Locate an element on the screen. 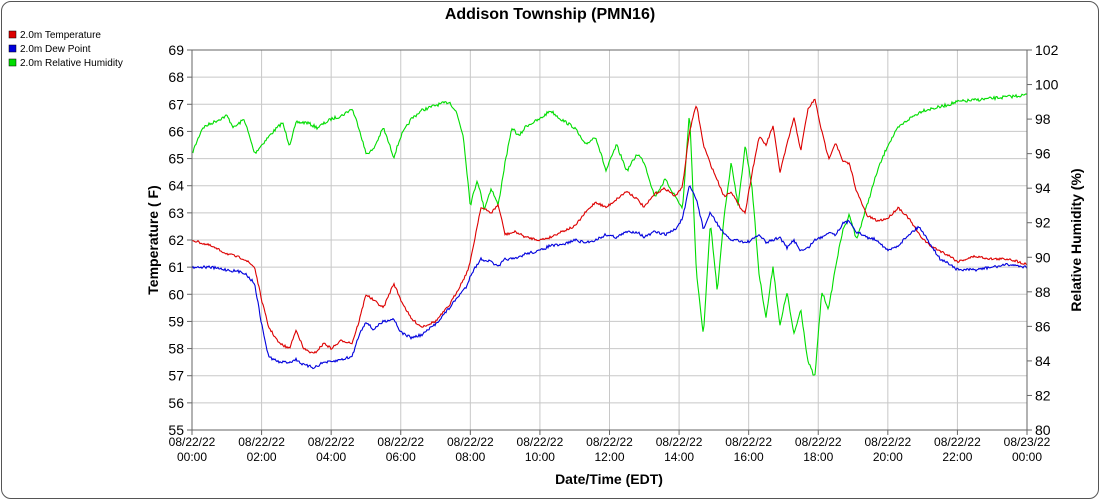 The image size is (1100, 500). y2-tick-label: 82 is located at coordinates (1043, 395).